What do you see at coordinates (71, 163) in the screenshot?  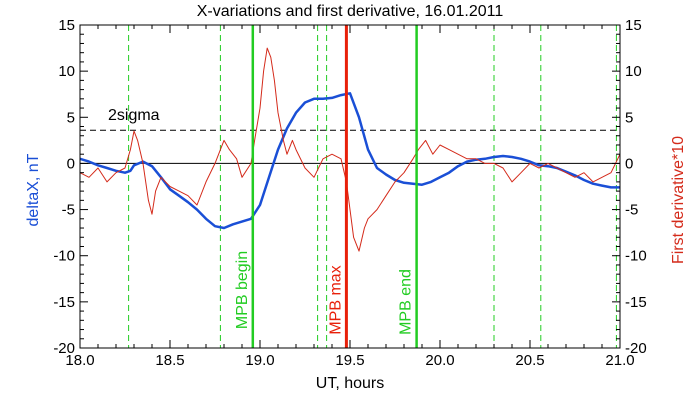 I see `y-left-tick-label: 0` at bounding box center [71, 163].